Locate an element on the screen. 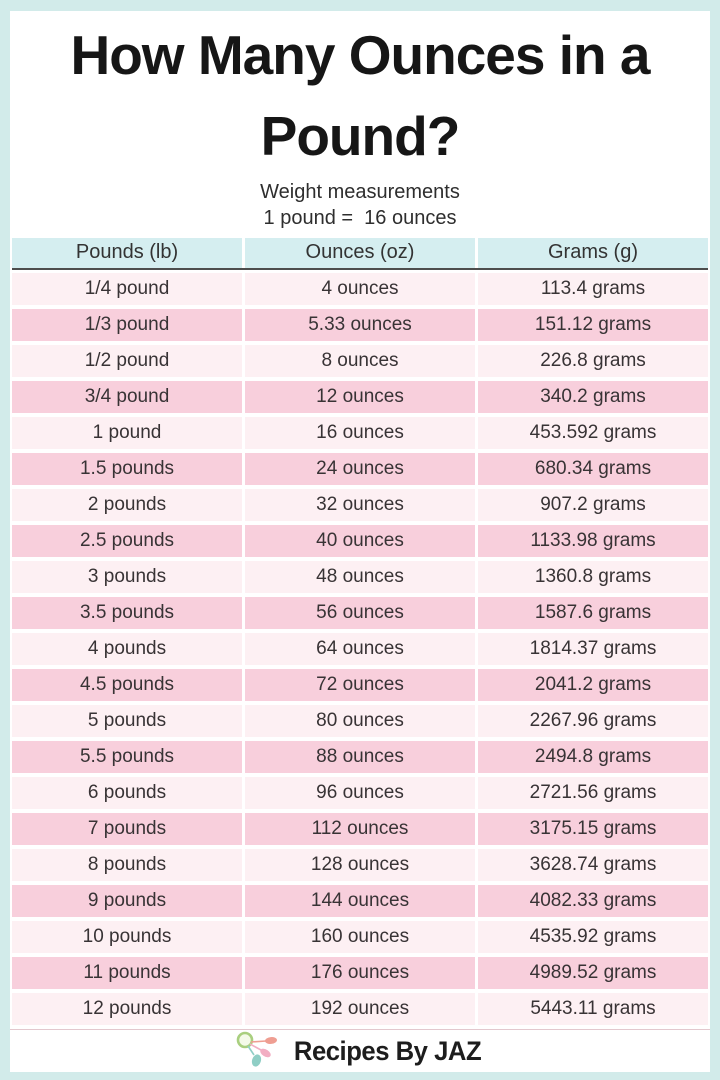 The height and width of the screenshot is (1080, 720). table-row: 6 pounds 96 ounces 2721.56 grams is located at coordinates (360, 792).